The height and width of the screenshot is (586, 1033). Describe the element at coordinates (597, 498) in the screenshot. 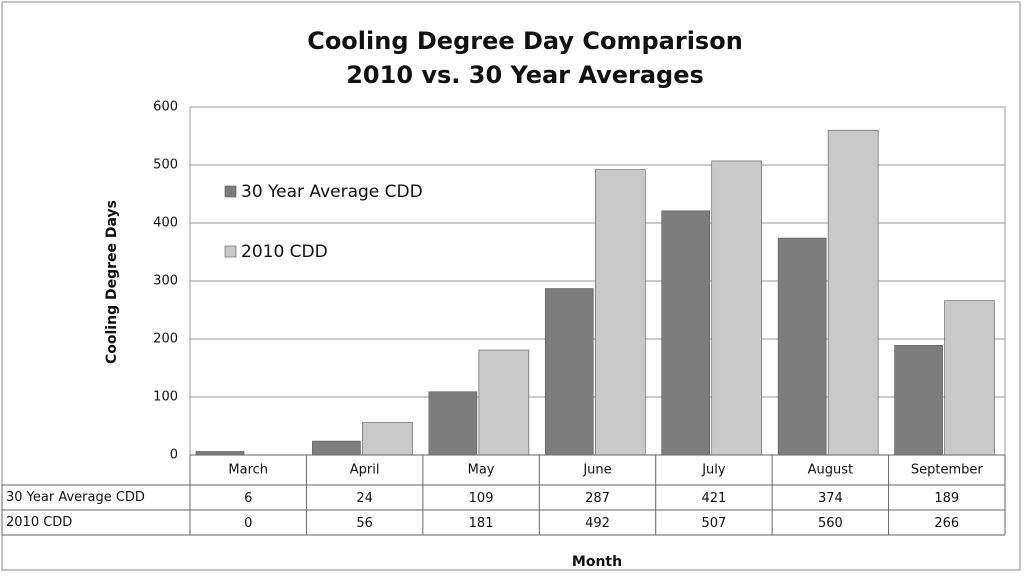

I see `table-value: 287` at that location.